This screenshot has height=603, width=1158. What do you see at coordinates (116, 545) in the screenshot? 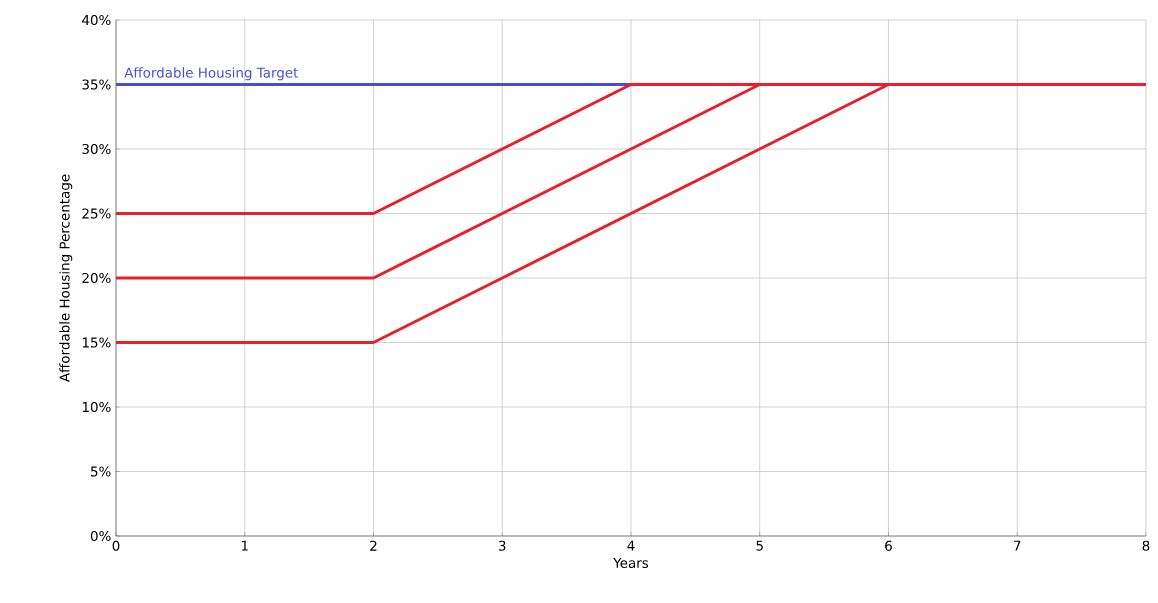
I see `x-tick-label: 0` at bounding box center [116, 545].